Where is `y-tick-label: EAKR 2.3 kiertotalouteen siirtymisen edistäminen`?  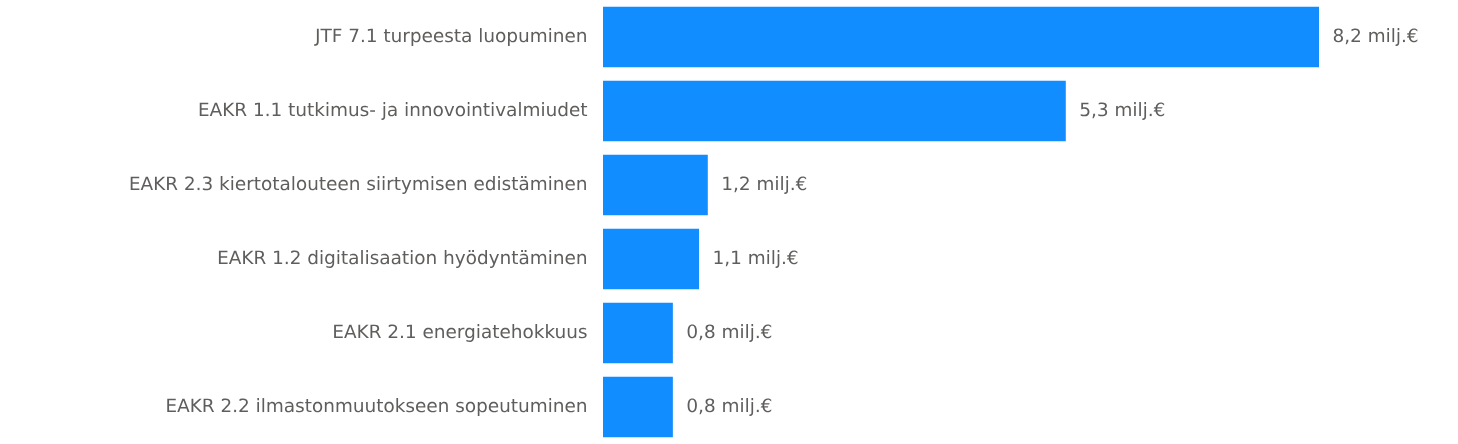 y-tick-label: EAKR 2.3 kiertotalouteen siirtymisen edistäminen is located at coordinates (358, 185).